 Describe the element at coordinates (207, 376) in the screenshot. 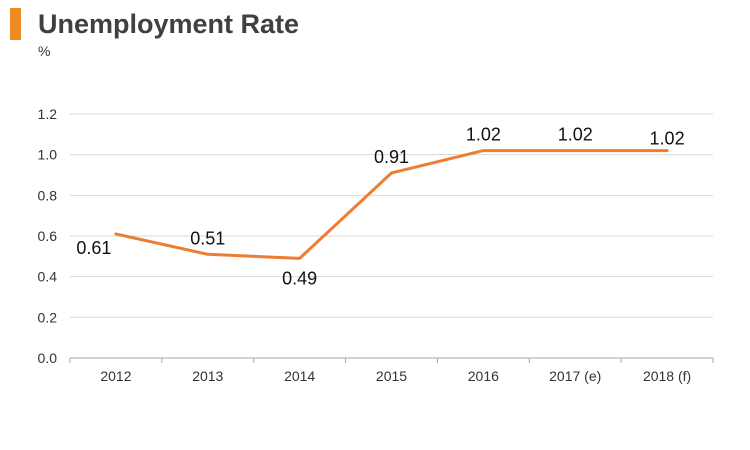

I see `x-tick-label: 2013` at that location.